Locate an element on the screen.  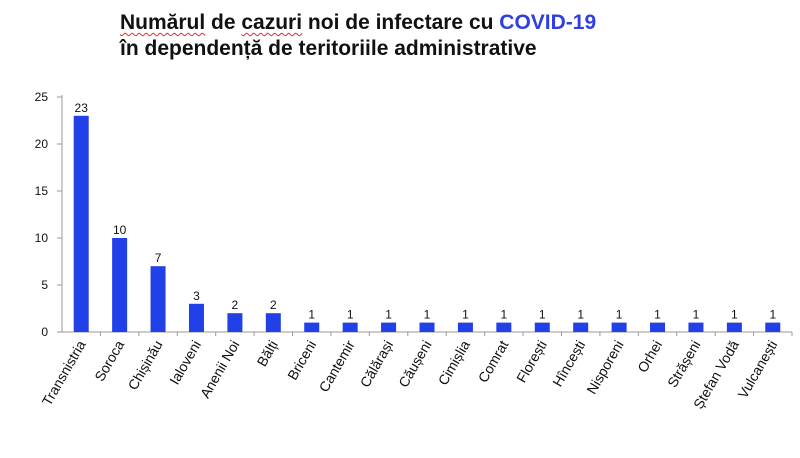
title-text-rest: noi de infectare cu is located at coordinates (401, 22).